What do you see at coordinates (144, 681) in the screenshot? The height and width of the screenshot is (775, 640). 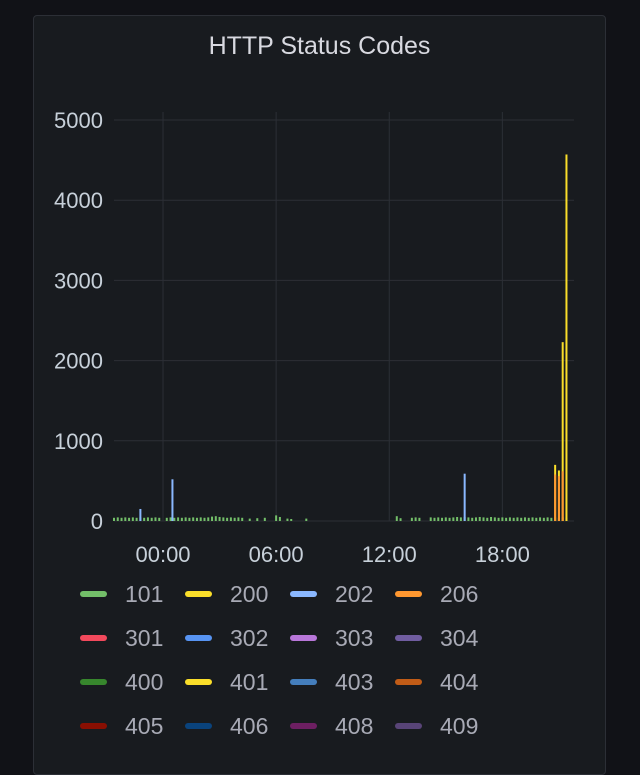 I see `legend-label: 400` at bounding box center [144, 681].